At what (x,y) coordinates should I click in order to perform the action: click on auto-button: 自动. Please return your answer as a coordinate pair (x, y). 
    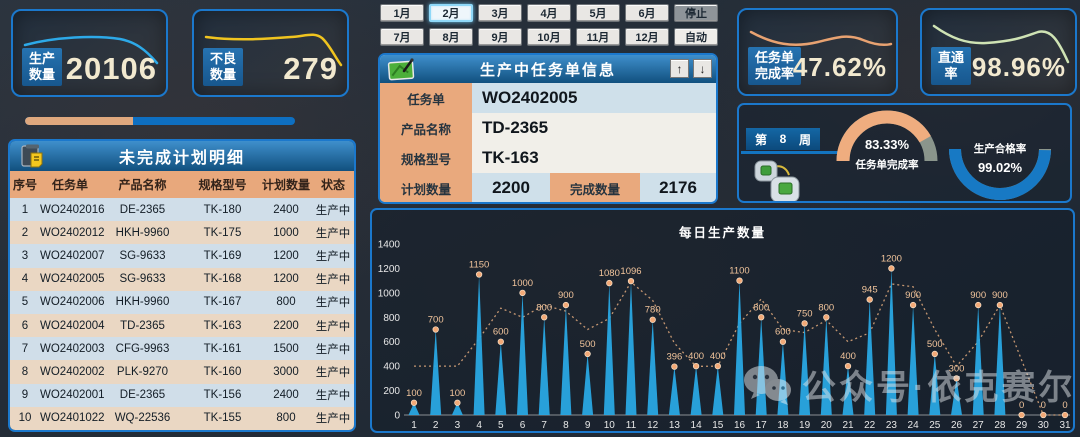
    Looking at the image, I should click on (696, 37).